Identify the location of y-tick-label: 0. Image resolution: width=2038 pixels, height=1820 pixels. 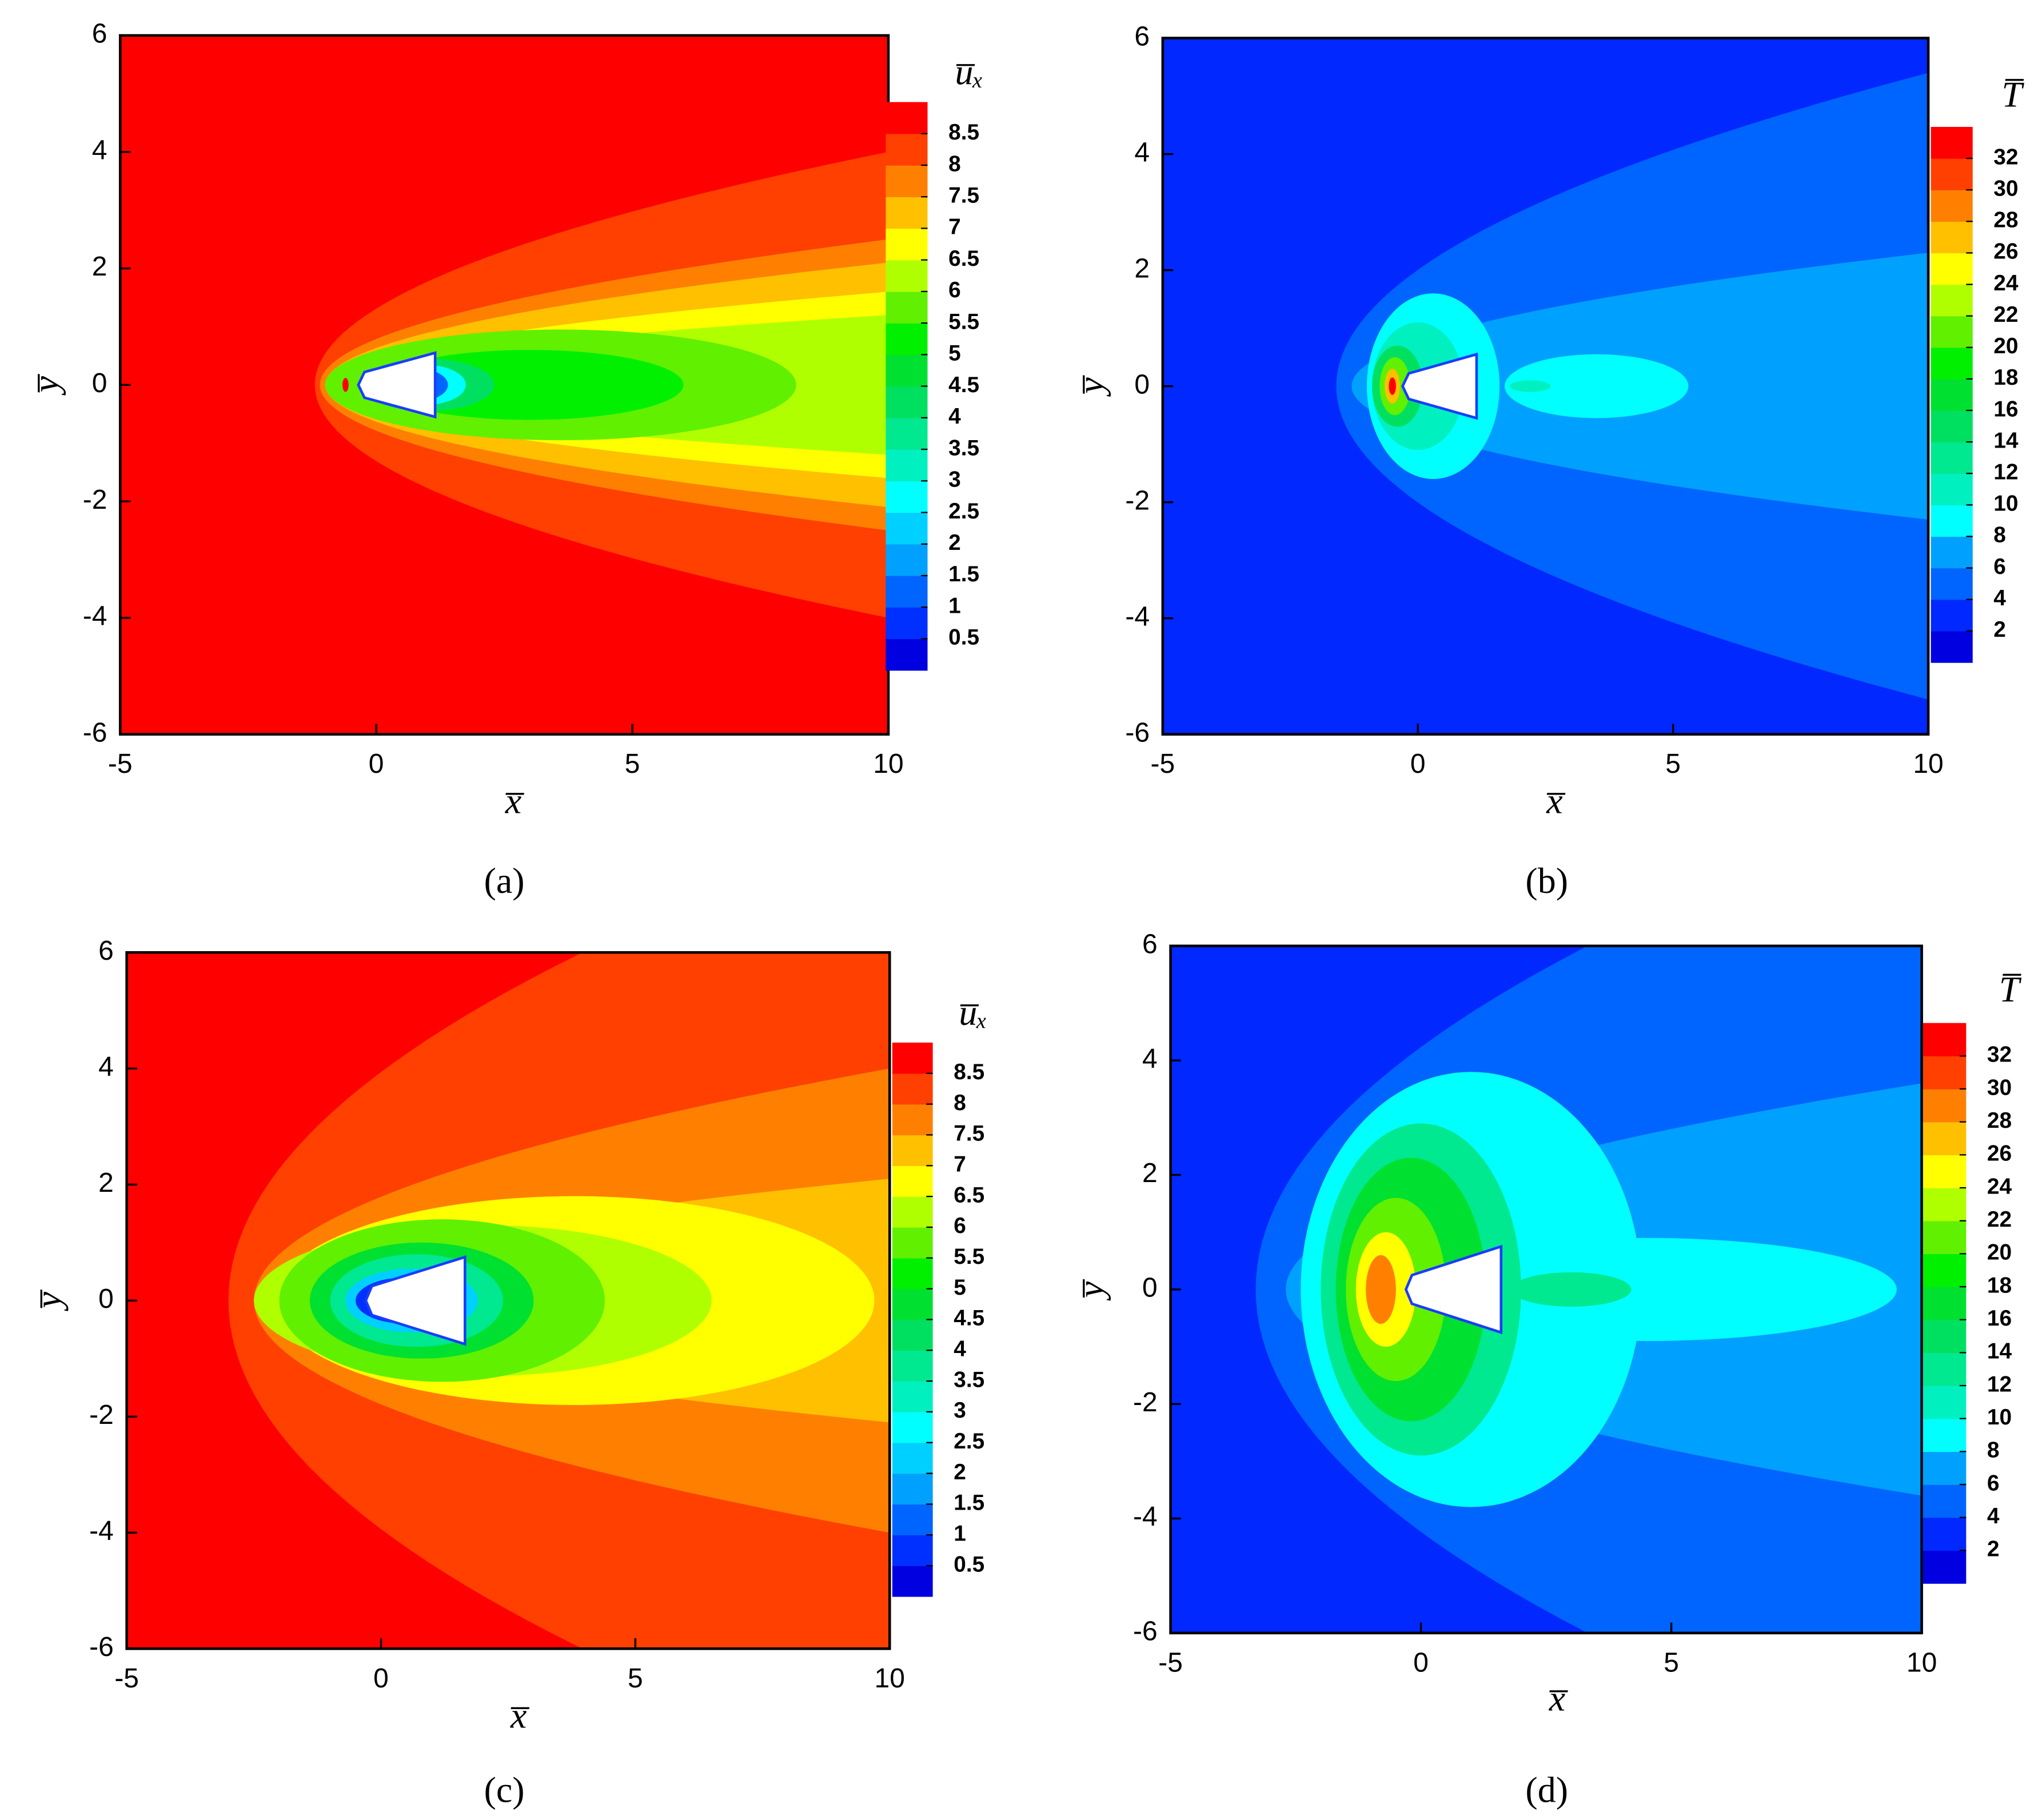
(99, 383).